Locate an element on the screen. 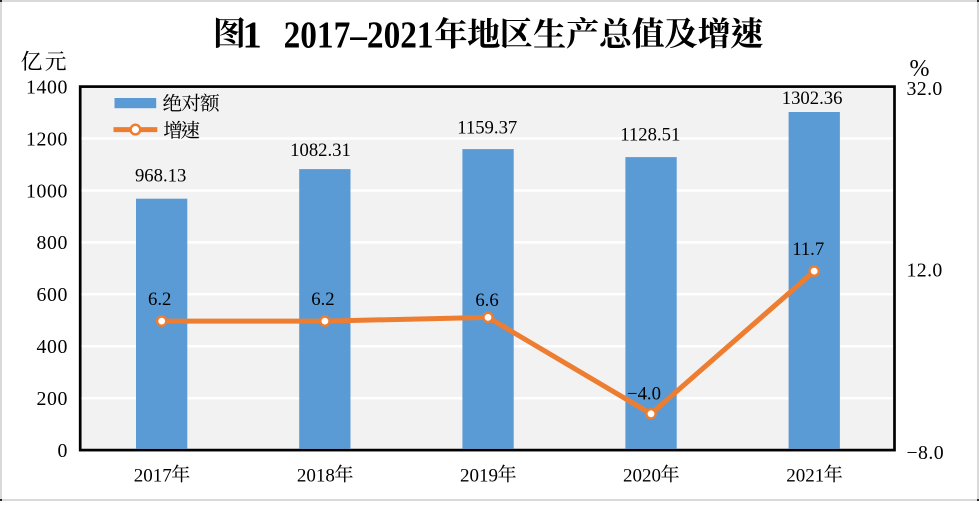  svg-text: 1000 is located at coordinates (47, 191).